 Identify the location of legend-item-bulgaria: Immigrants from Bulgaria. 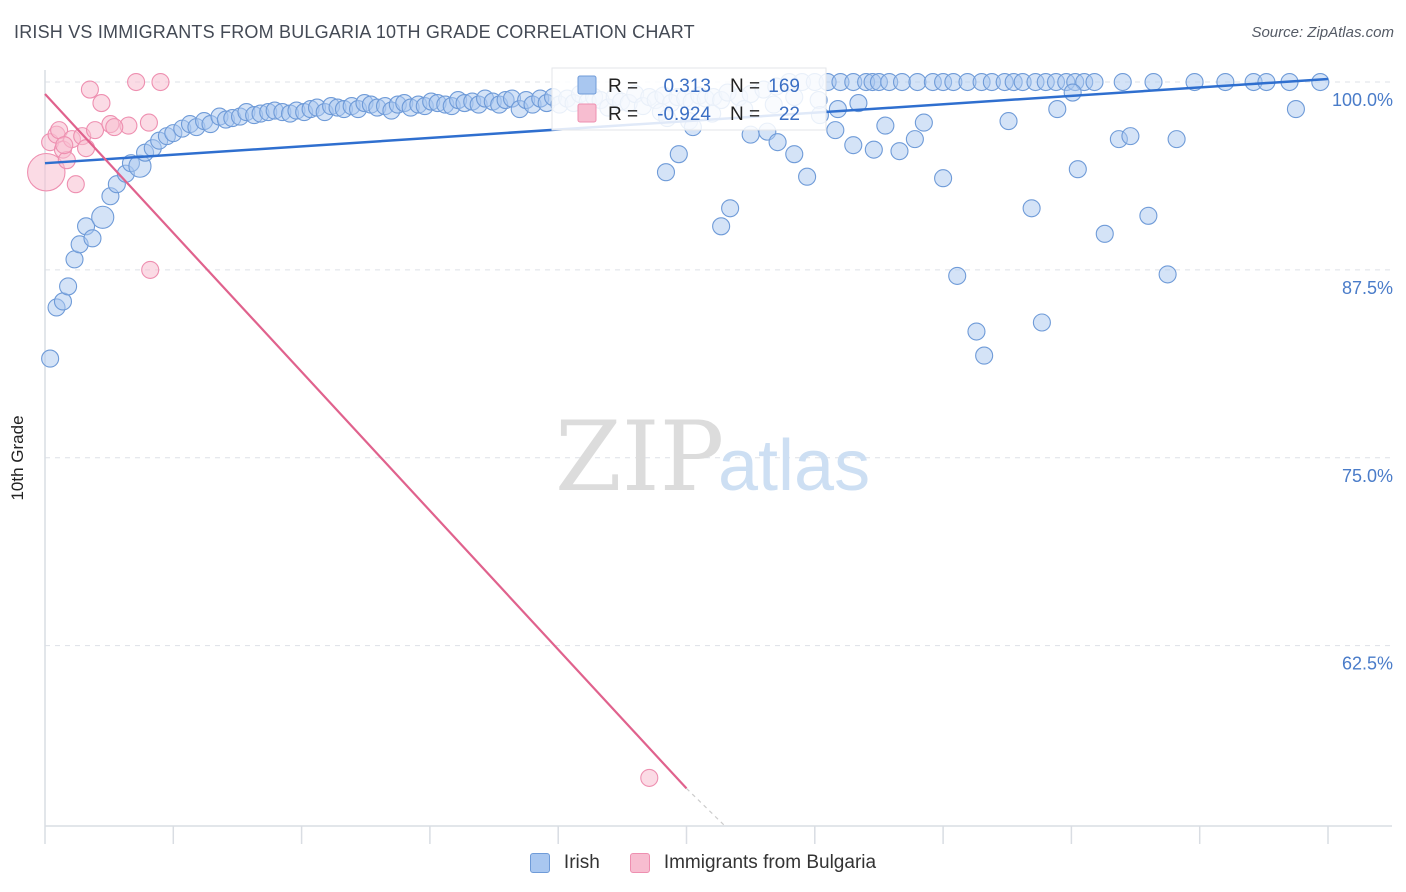
(753, 863).